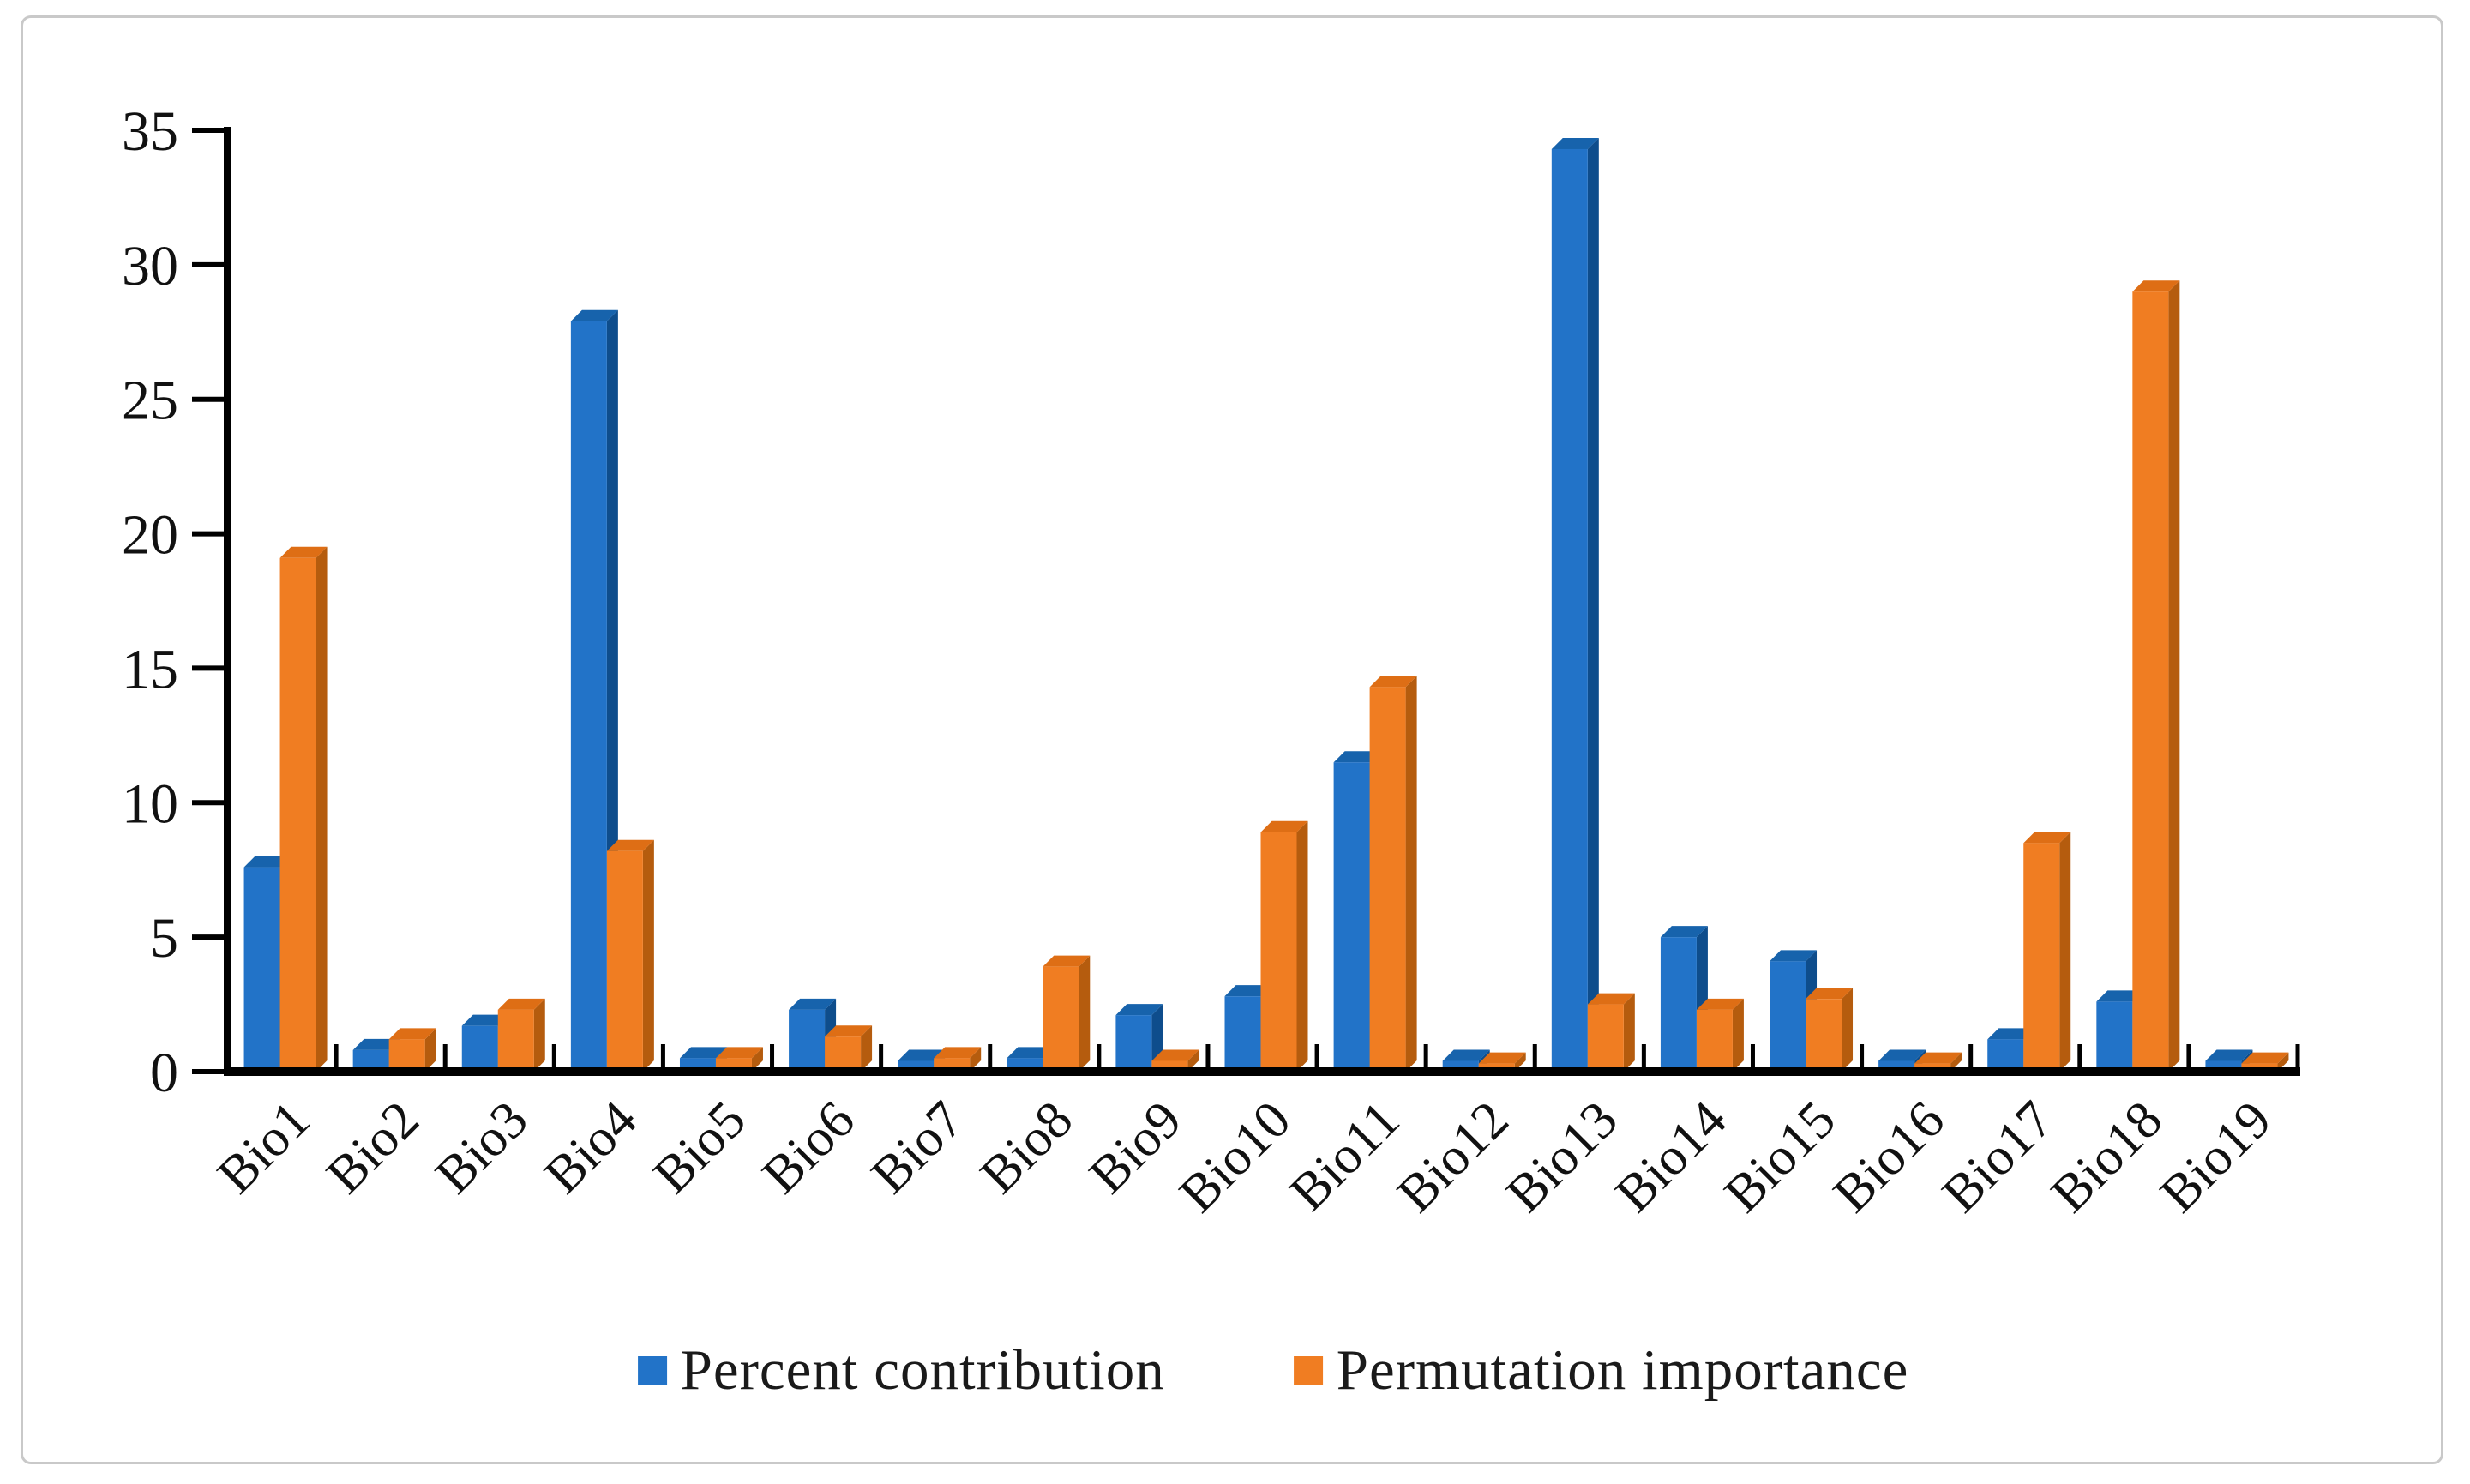  What do you see at coordinates (739, 1053) in the screenshot?
I see `bar-top-bio5-permutation-importance` at bounding box center [739, 1053].